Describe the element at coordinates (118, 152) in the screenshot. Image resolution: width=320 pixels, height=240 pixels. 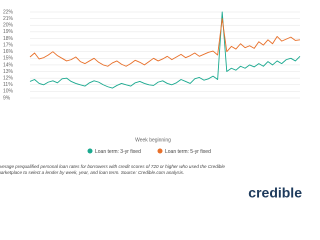
I see `legend-label: Loan term: 3-yr fixed` at that location.